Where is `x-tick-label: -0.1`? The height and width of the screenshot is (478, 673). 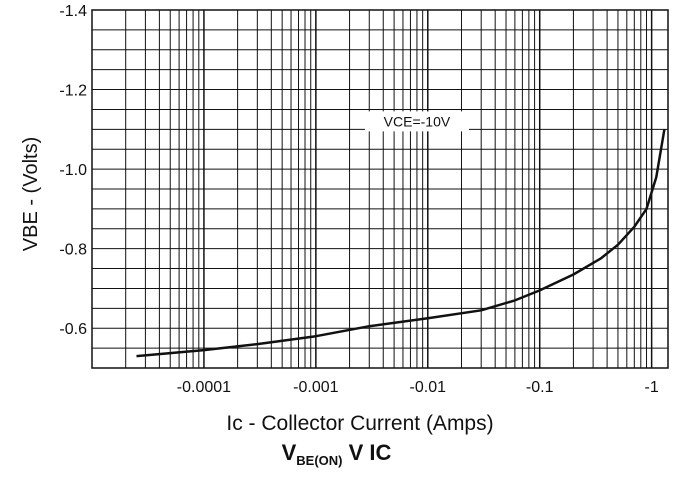 x-tick-label: -0.1 is located at coordinates (540, 387).